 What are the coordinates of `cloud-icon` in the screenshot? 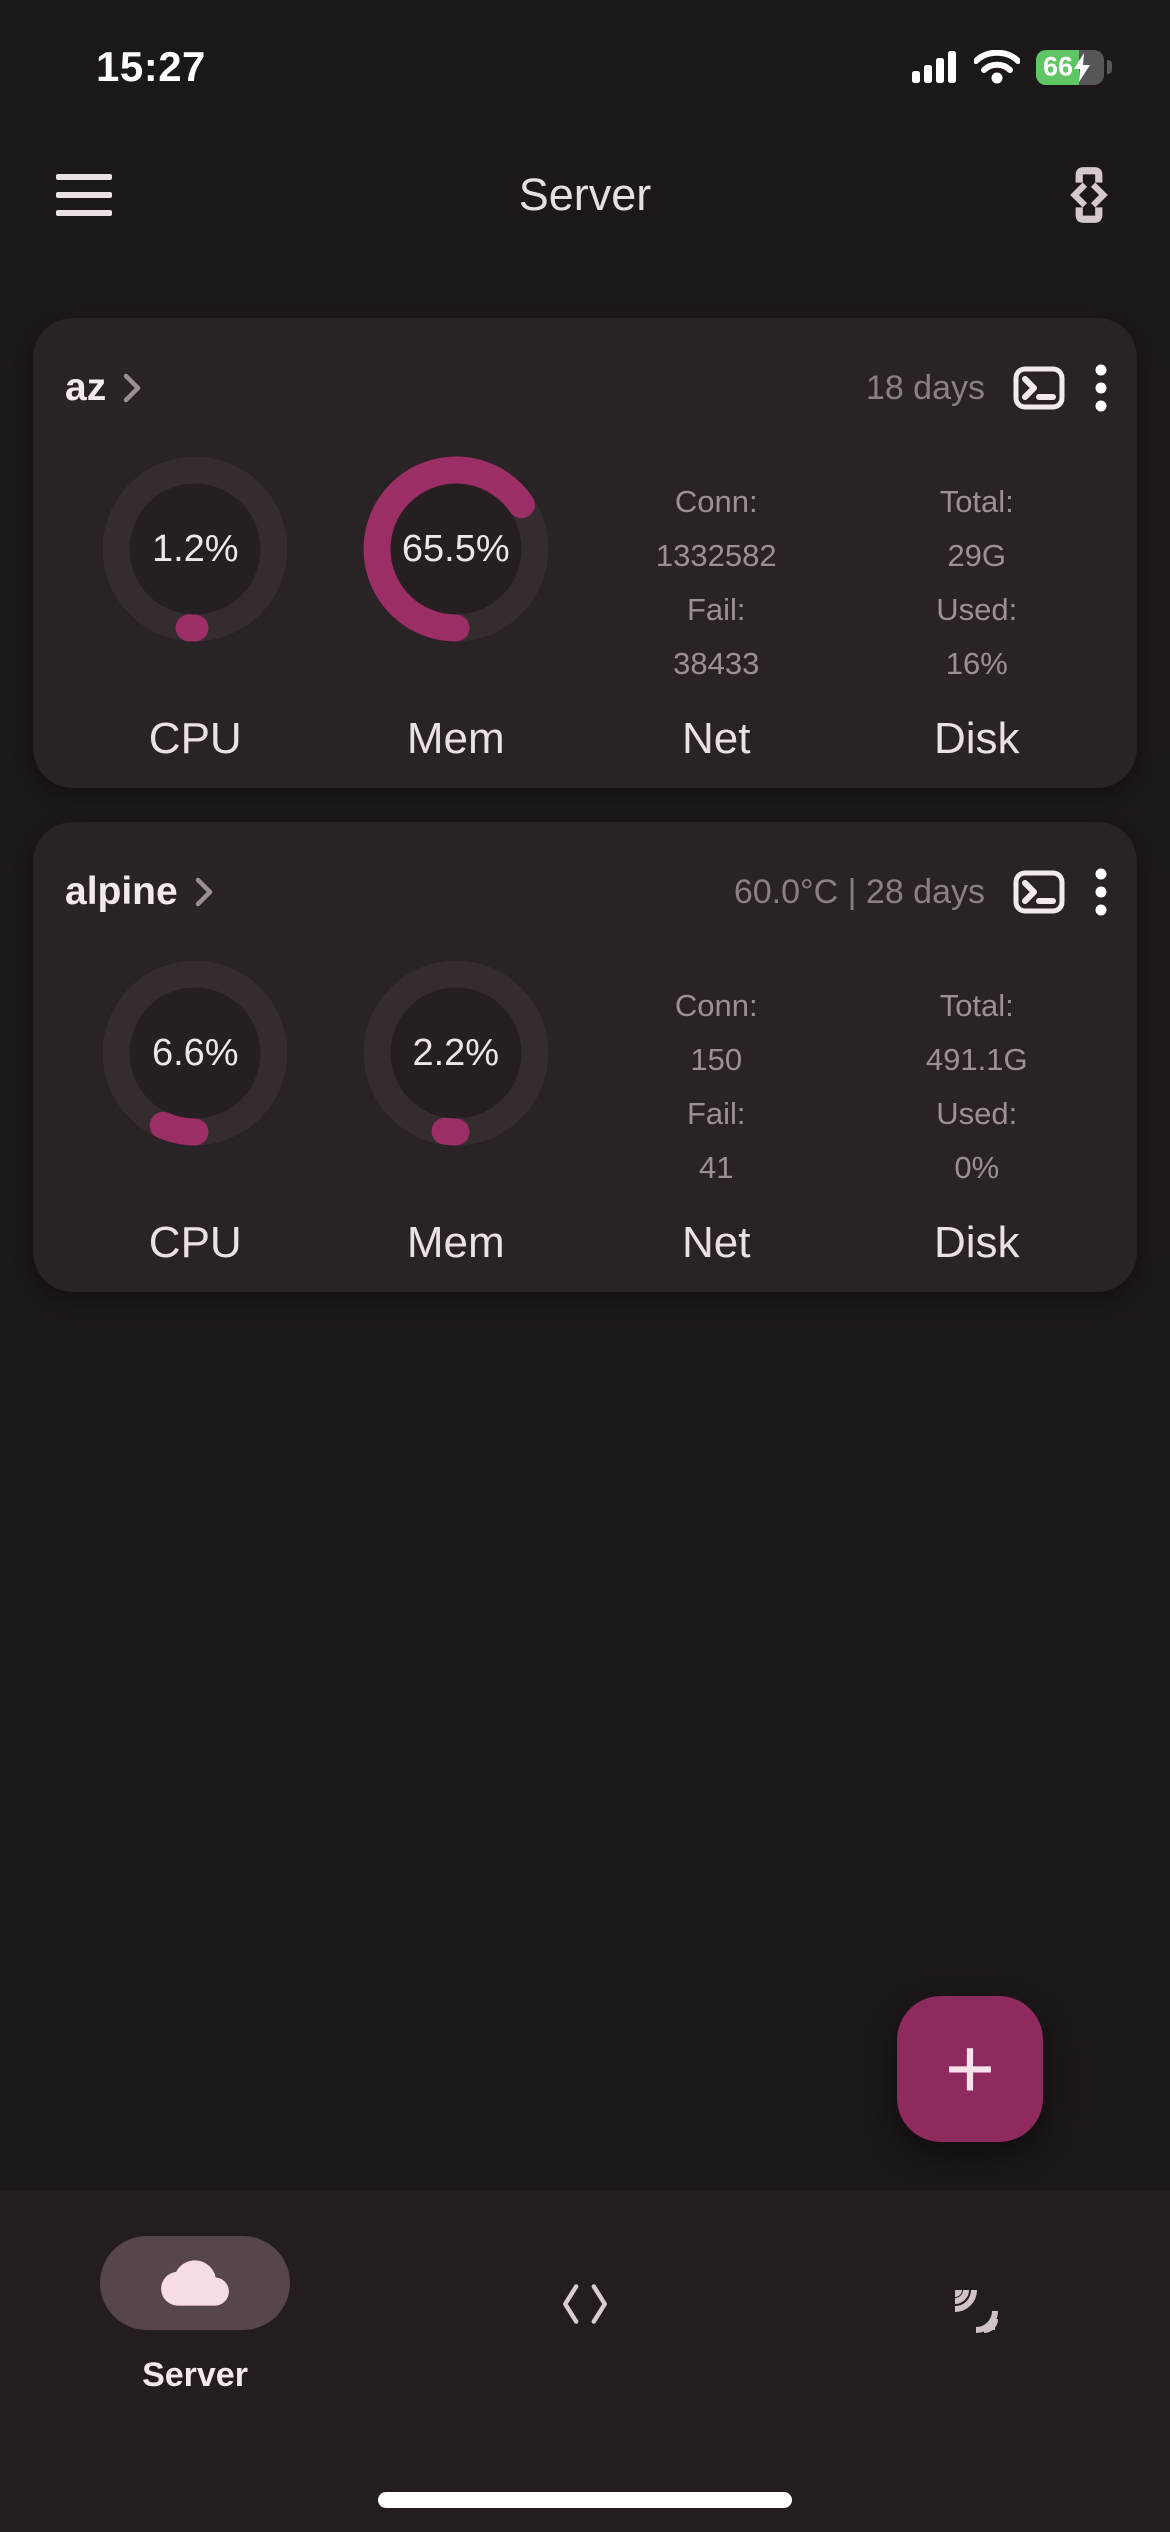 It's located at (195, 2283).